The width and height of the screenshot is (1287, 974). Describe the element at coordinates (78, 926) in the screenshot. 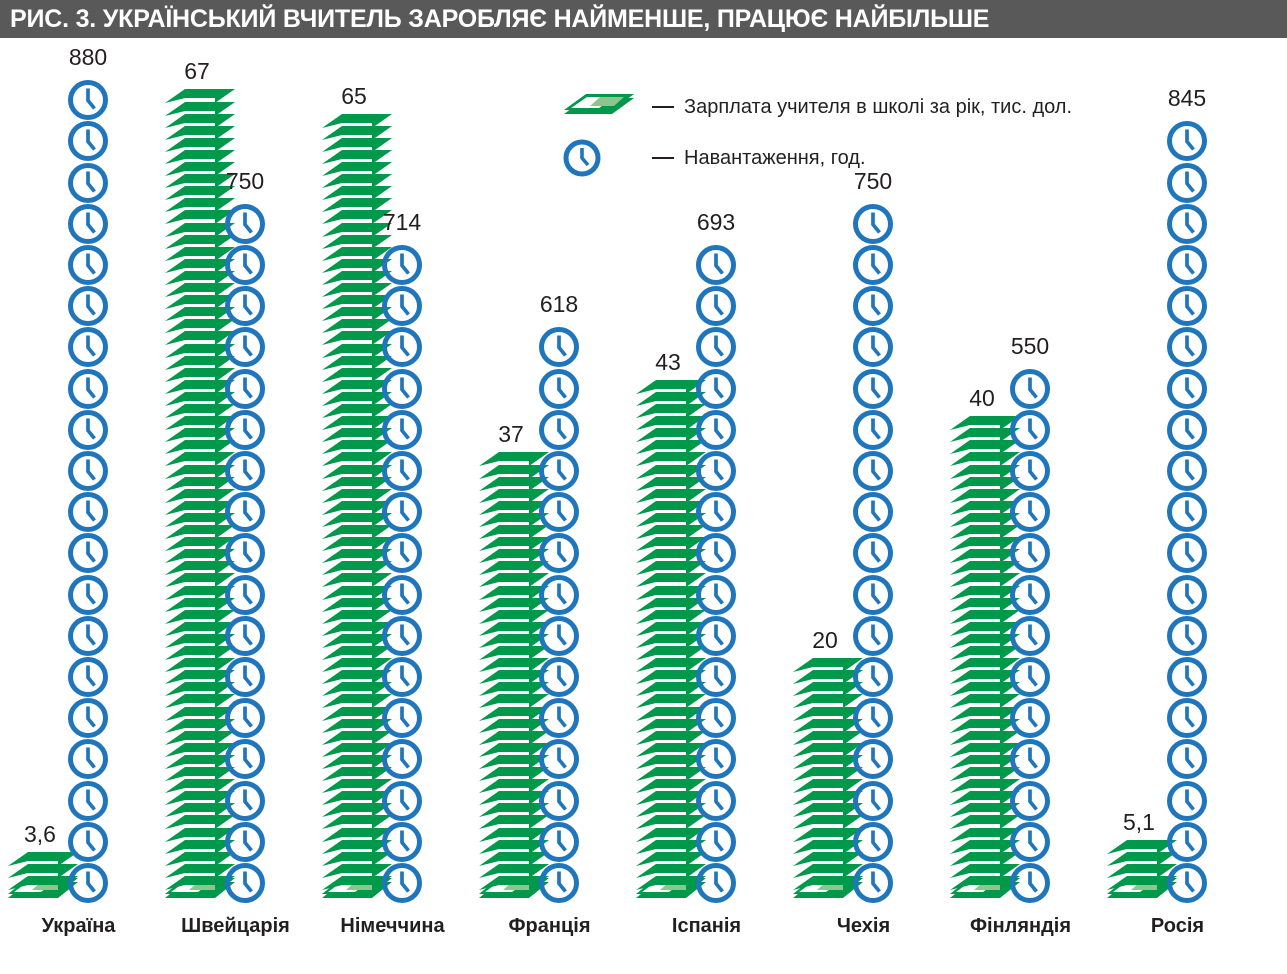

I see `country-label-Україна: Україна` at that location.